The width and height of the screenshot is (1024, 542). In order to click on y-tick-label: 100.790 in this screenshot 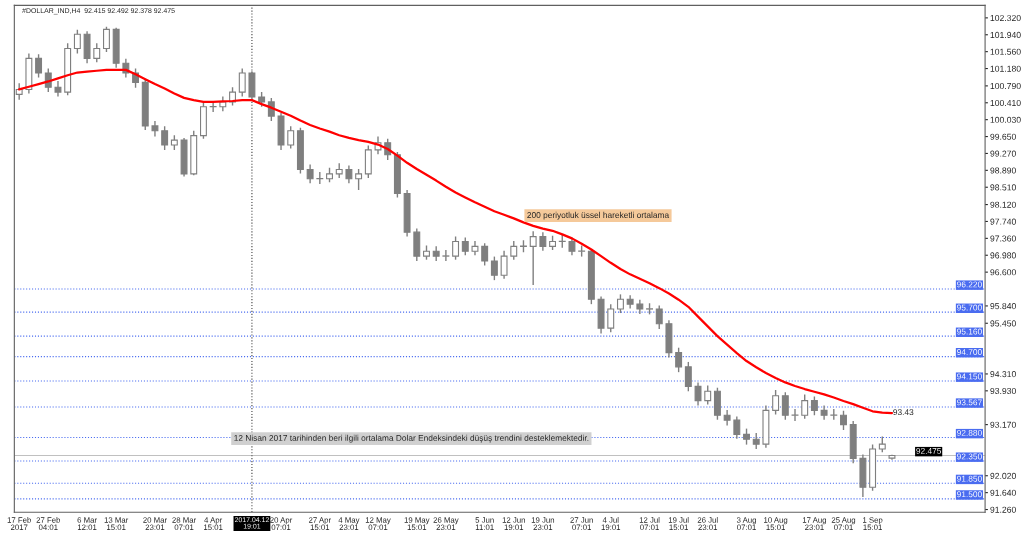, I will do `click(1005, 86)`.